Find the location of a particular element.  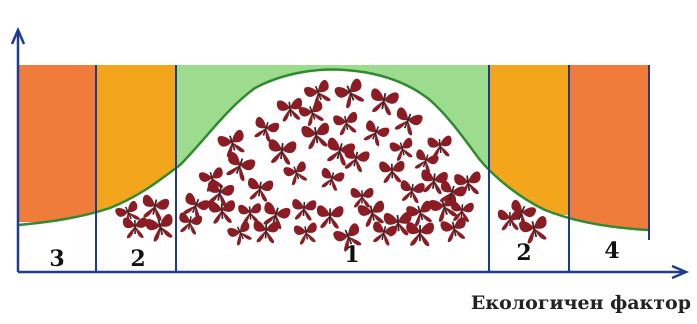

zone-label-3: 3 is located at coordinates (56, 259).